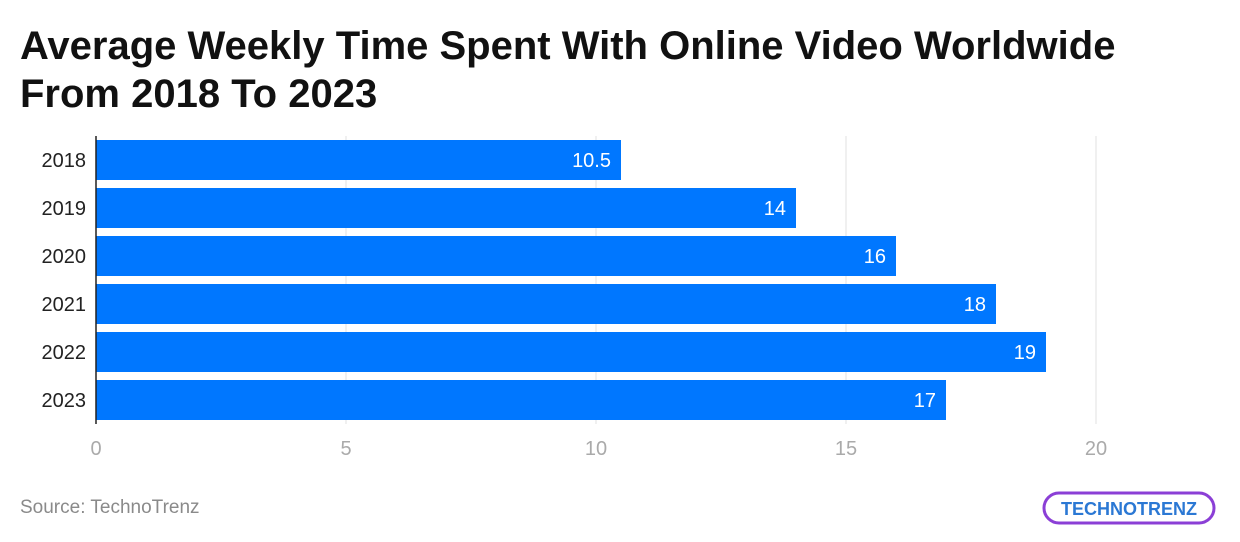 The image size is (1240, 542). What do you see at coordinates (571, 352) in the screenshot?
I see `bar-2022` at bounding box center [571, 352].